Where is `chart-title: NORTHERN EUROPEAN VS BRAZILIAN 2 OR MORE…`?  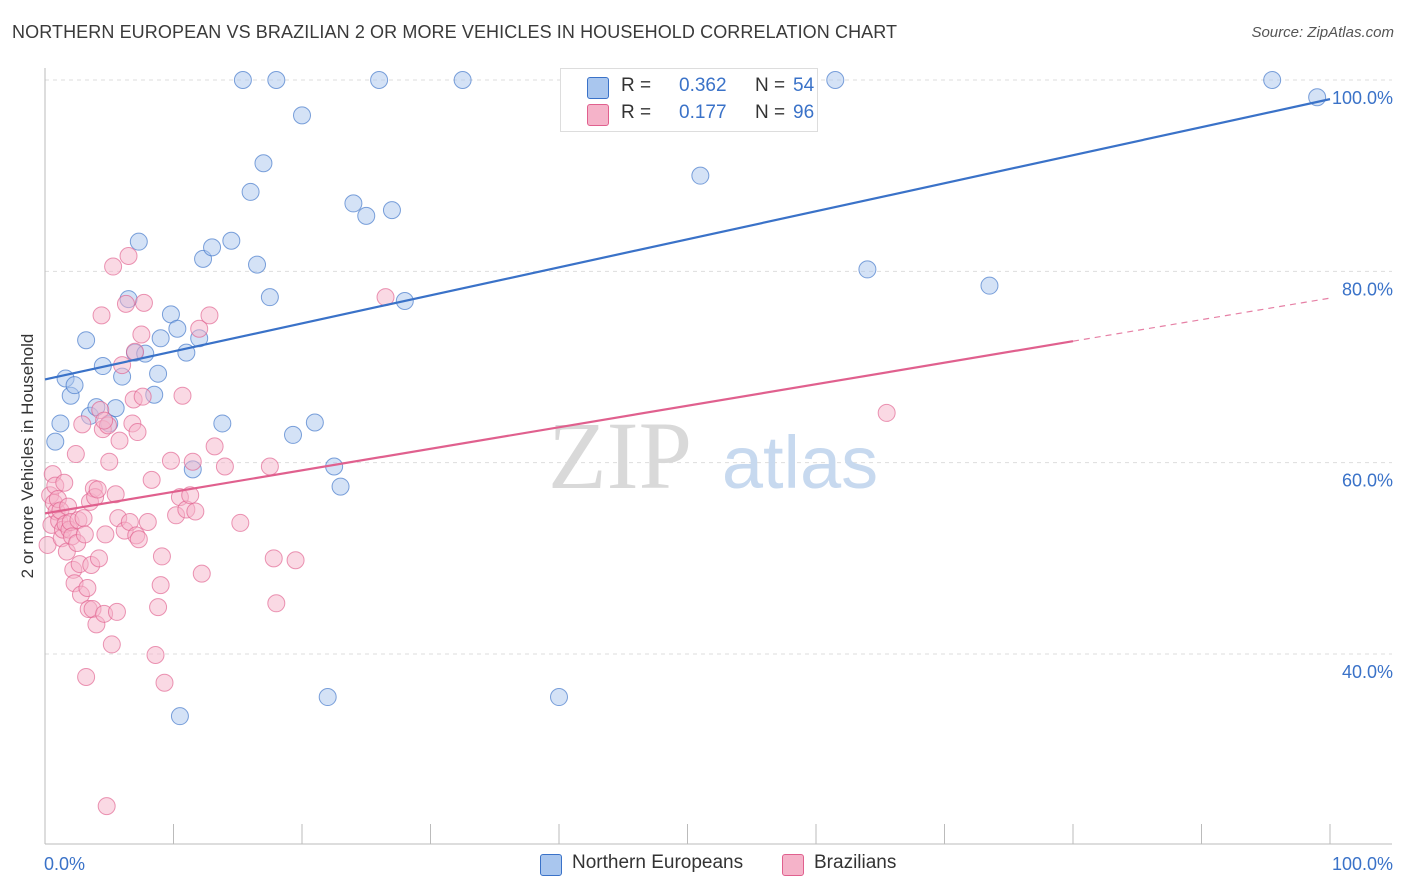 chart-title: NORTHERN EUROPEAN VS BRAZILIAN 2 OR MORE… is located at coordinates (455, 32).